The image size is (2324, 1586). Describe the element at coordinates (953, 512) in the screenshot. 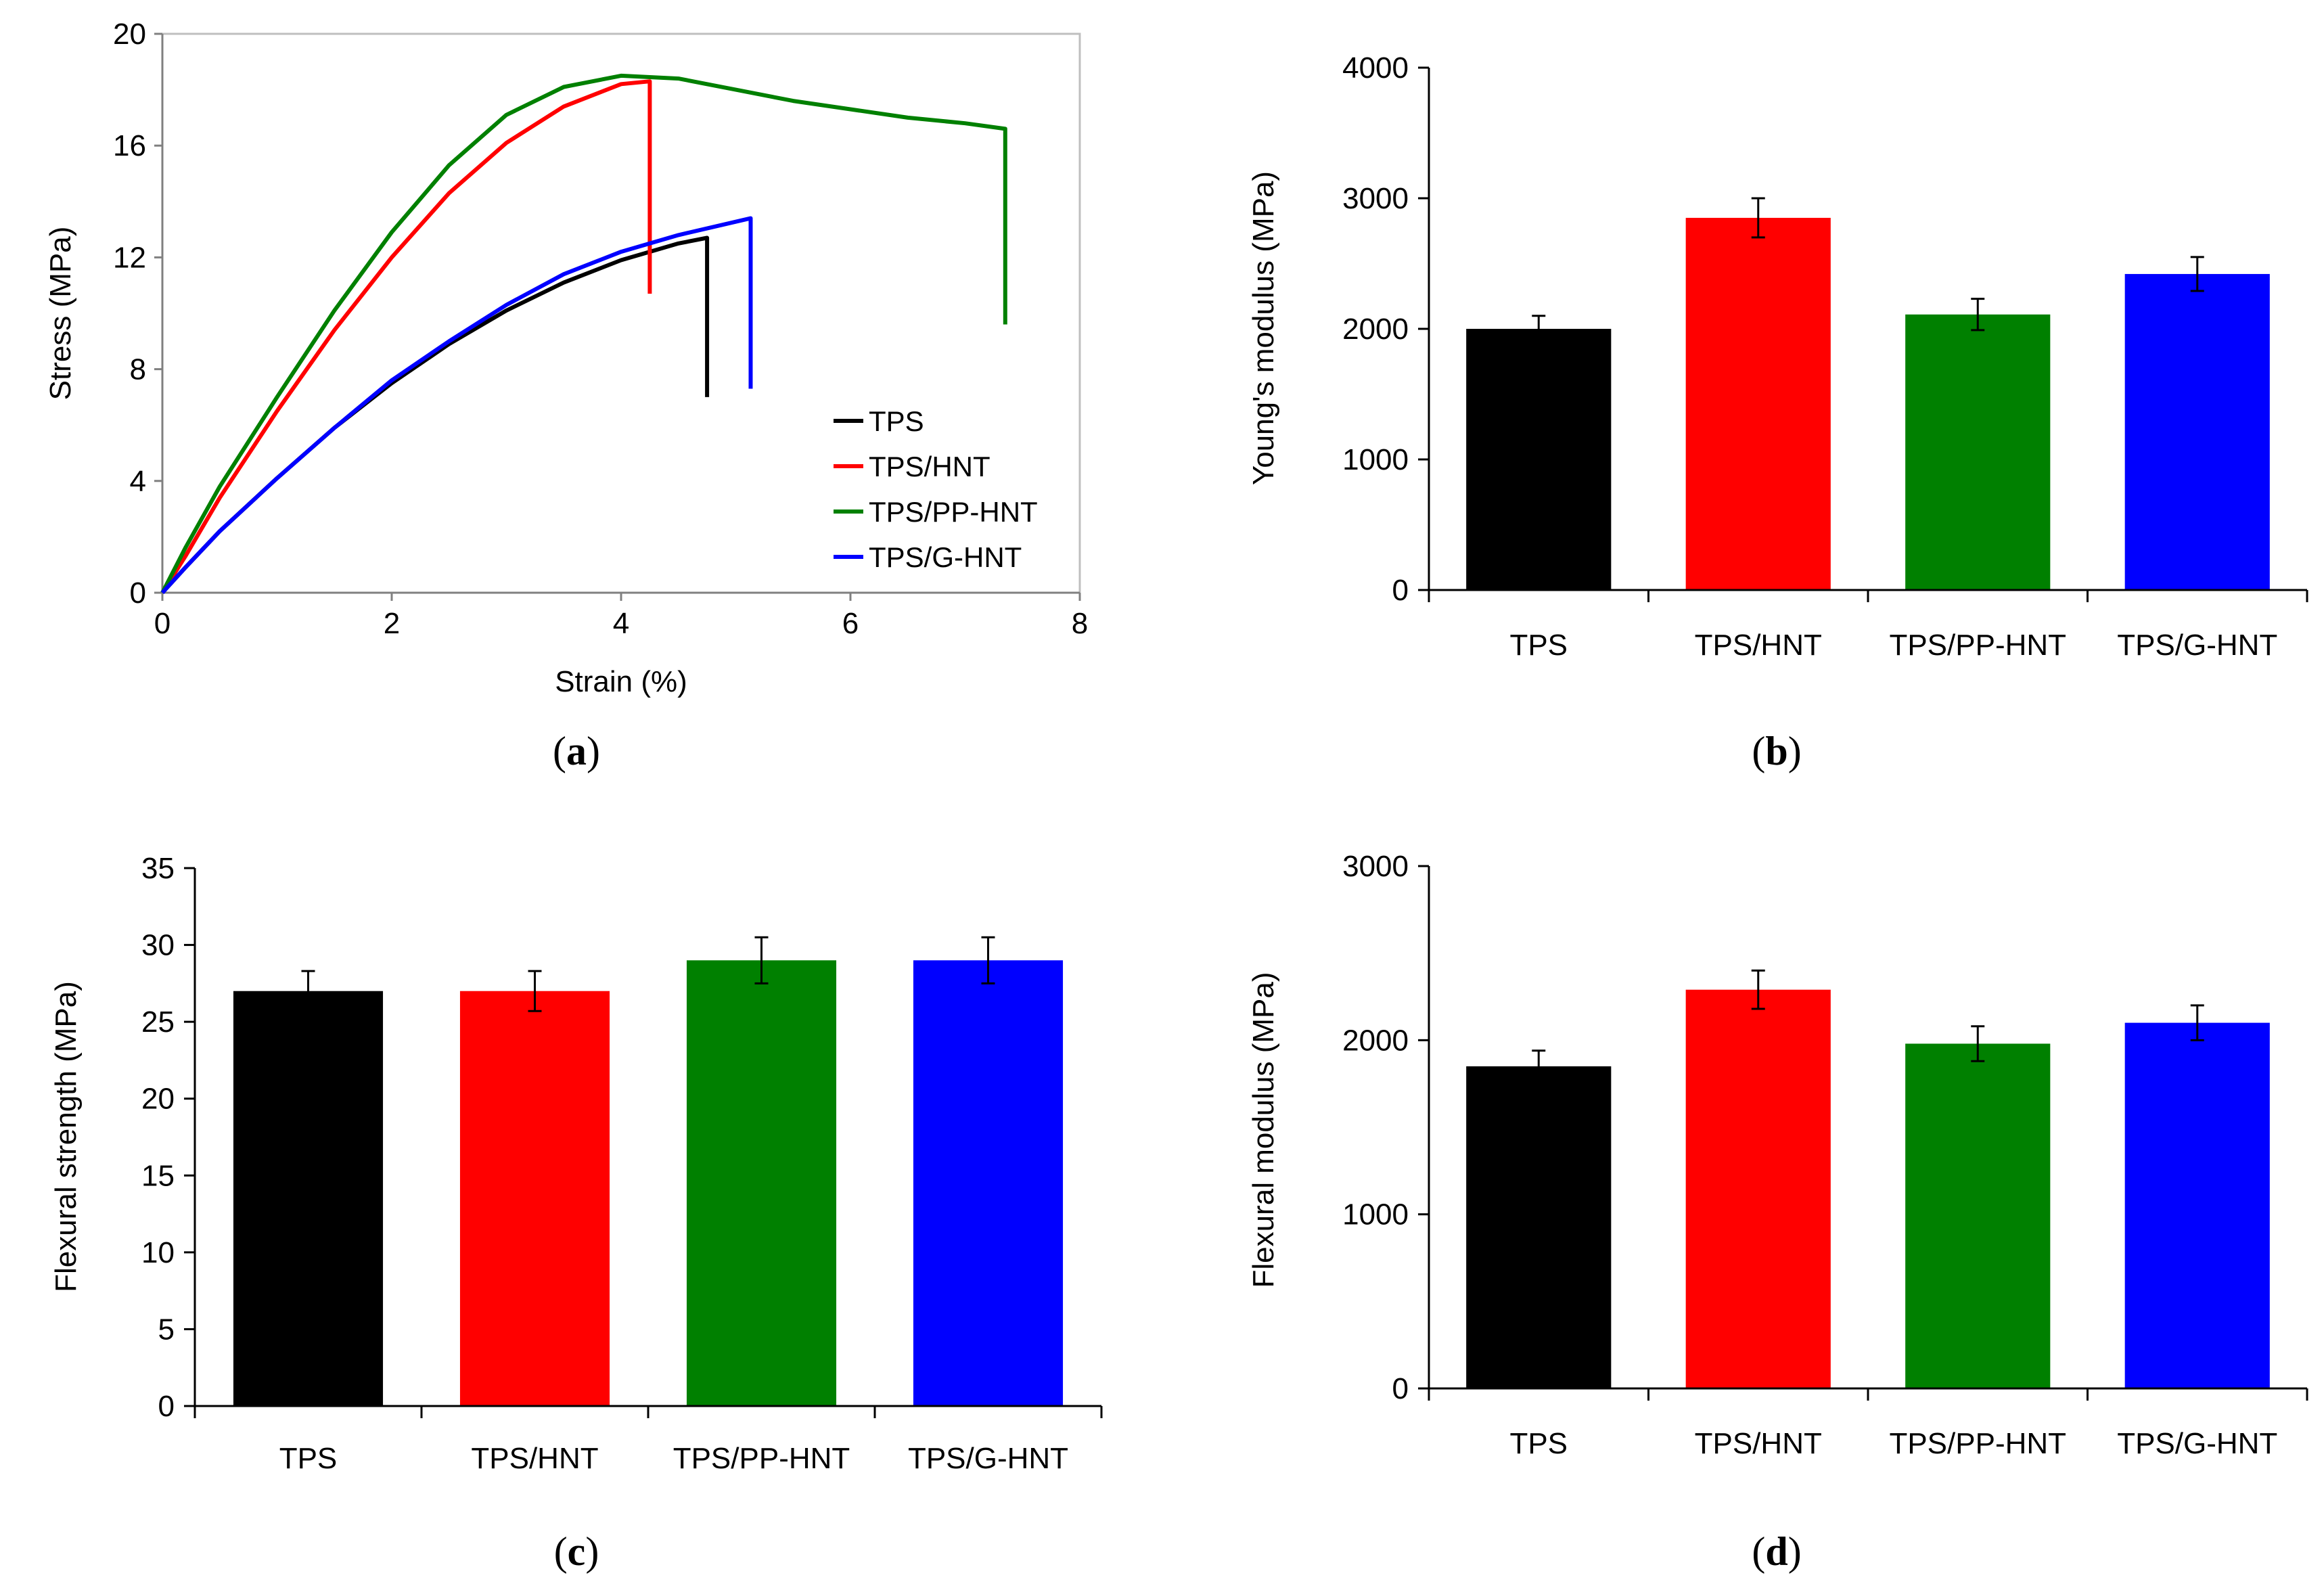

I see `legend-label-tps-pp-hnt: TPS/PP-HNT` at that location.